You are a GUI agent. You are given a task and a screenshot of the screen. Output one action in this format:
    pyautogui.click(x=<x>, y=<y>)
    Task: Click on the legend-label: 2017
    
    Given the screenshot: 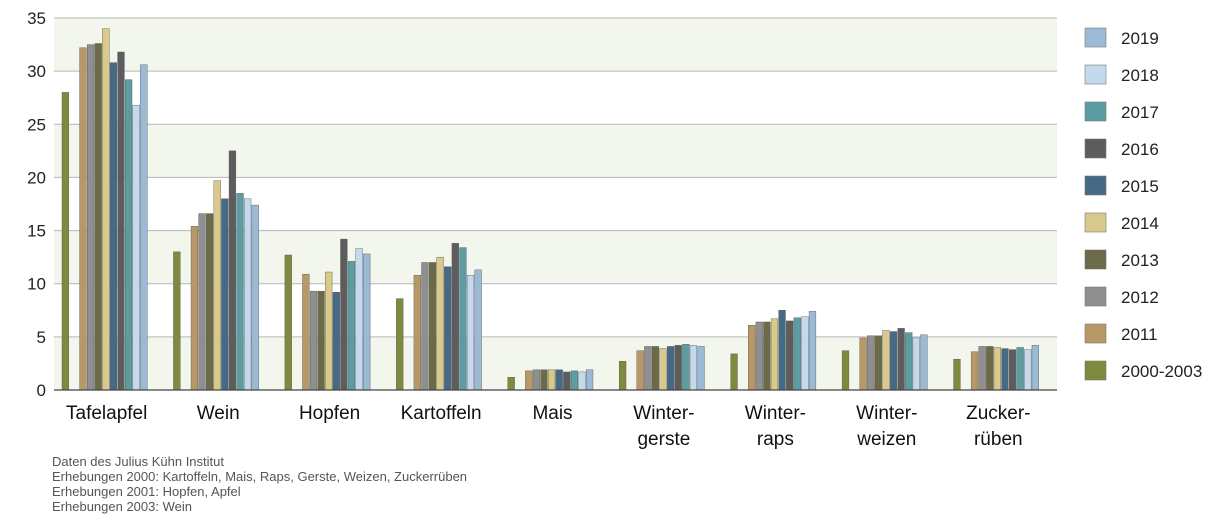 What is the action you would take?
    pyautogui.click(x=1140, y=112)
    